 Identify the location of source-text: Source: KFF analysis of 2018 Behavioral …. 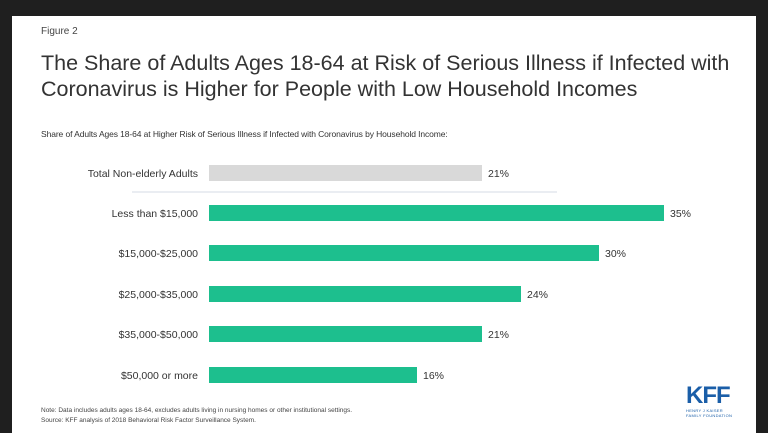
(148, 420).